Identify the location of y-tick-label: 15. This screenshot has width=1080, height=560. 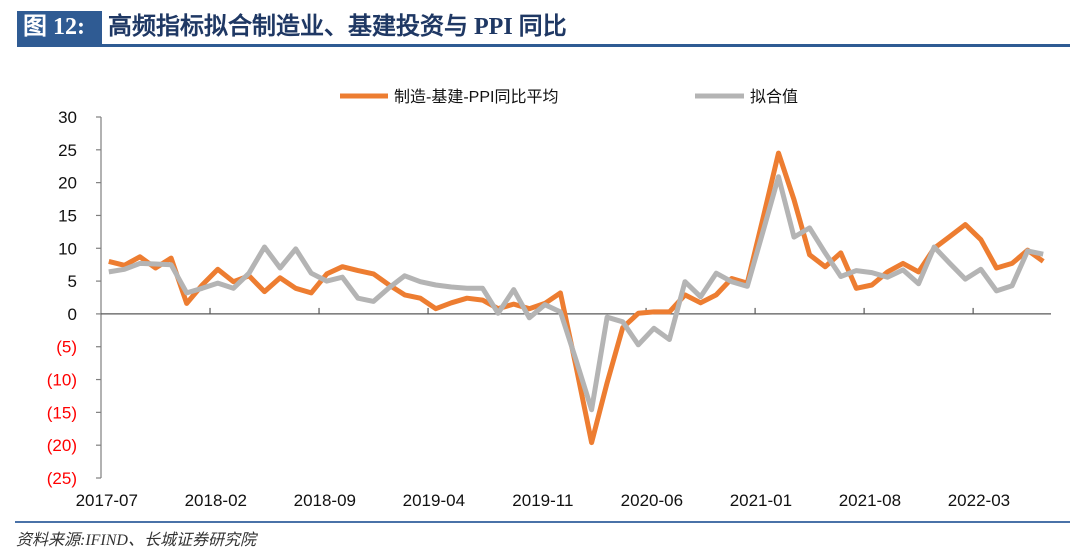
(67, 215).